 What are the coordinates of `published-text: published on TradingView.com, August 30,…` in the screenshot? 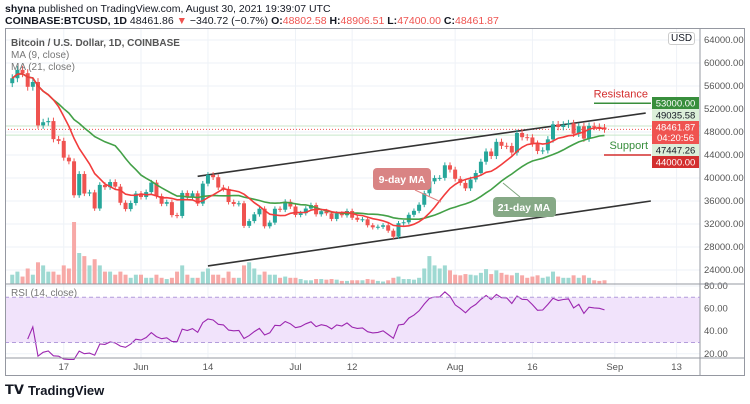 It's located at (184, 9).